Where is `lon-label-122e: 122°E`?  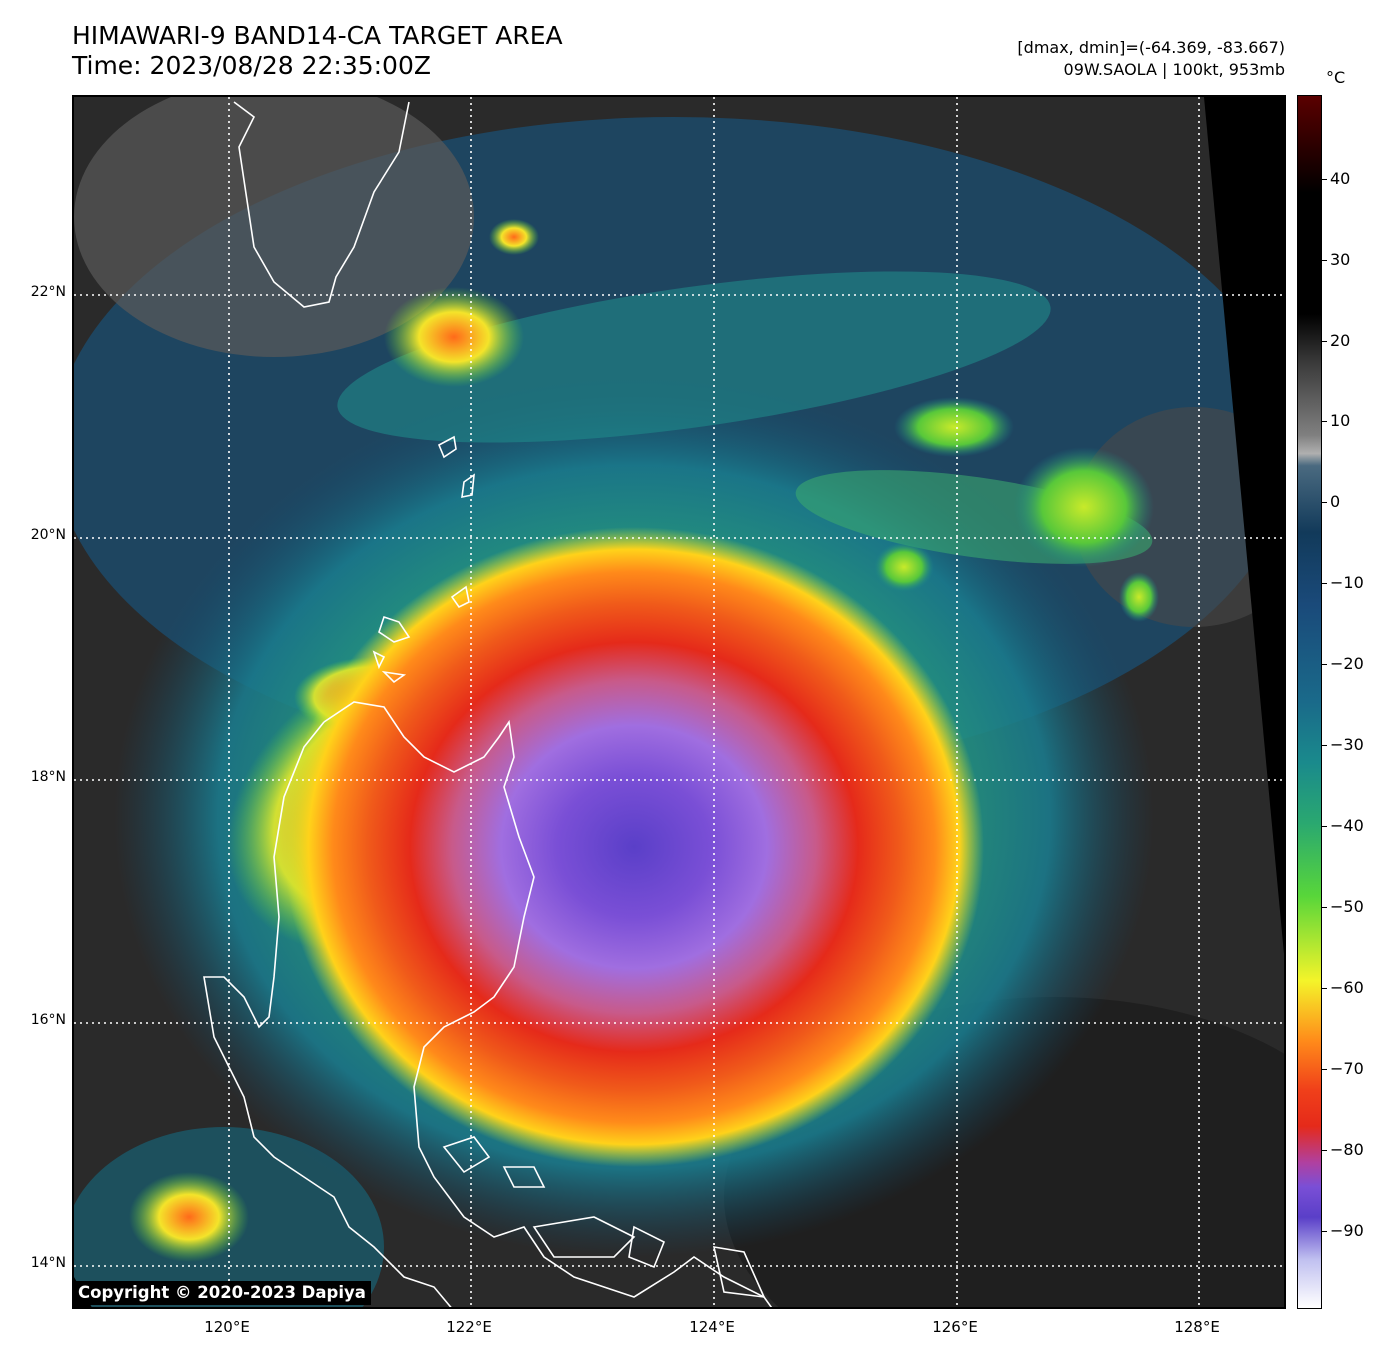
lon-label-122e: 122°E is located at coordinates (469, 1327).